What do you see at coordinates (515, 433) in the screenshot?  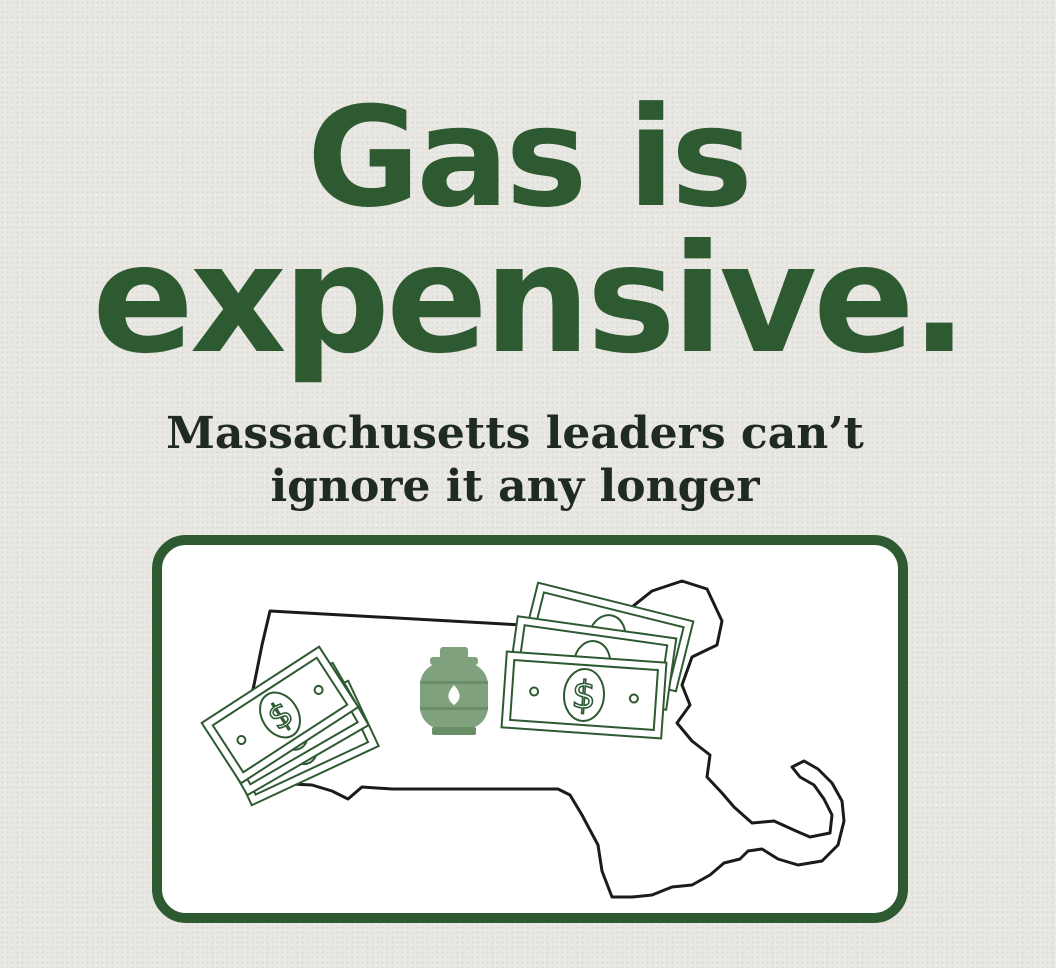 I see `subheadline-line-1: Massachusetts leaders can’t` at bounding box center [515, 433].